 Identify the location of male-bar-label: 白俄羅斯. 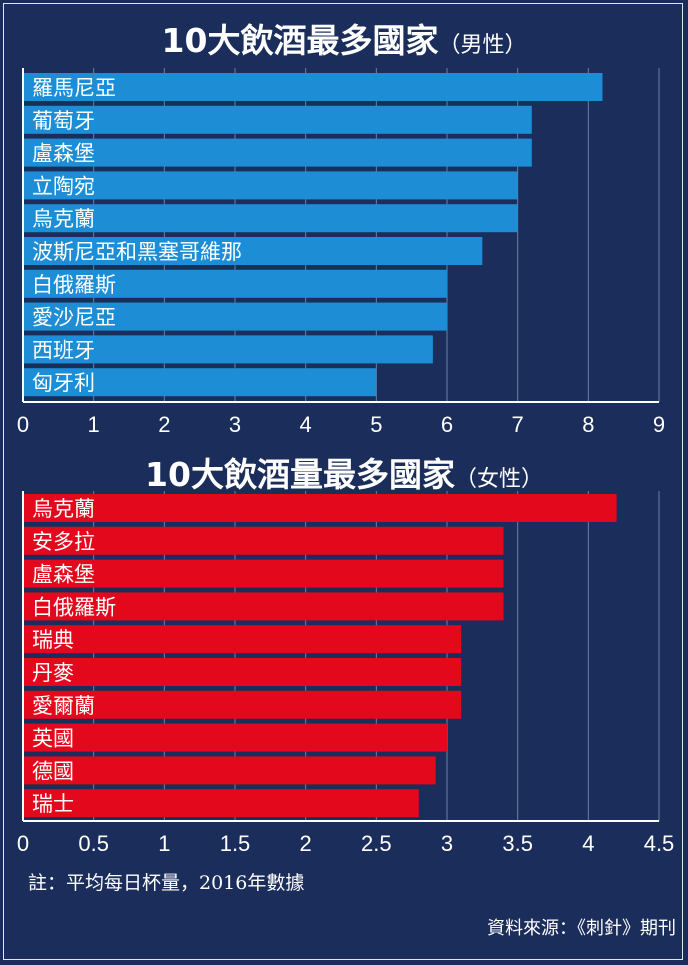
(74, 285).